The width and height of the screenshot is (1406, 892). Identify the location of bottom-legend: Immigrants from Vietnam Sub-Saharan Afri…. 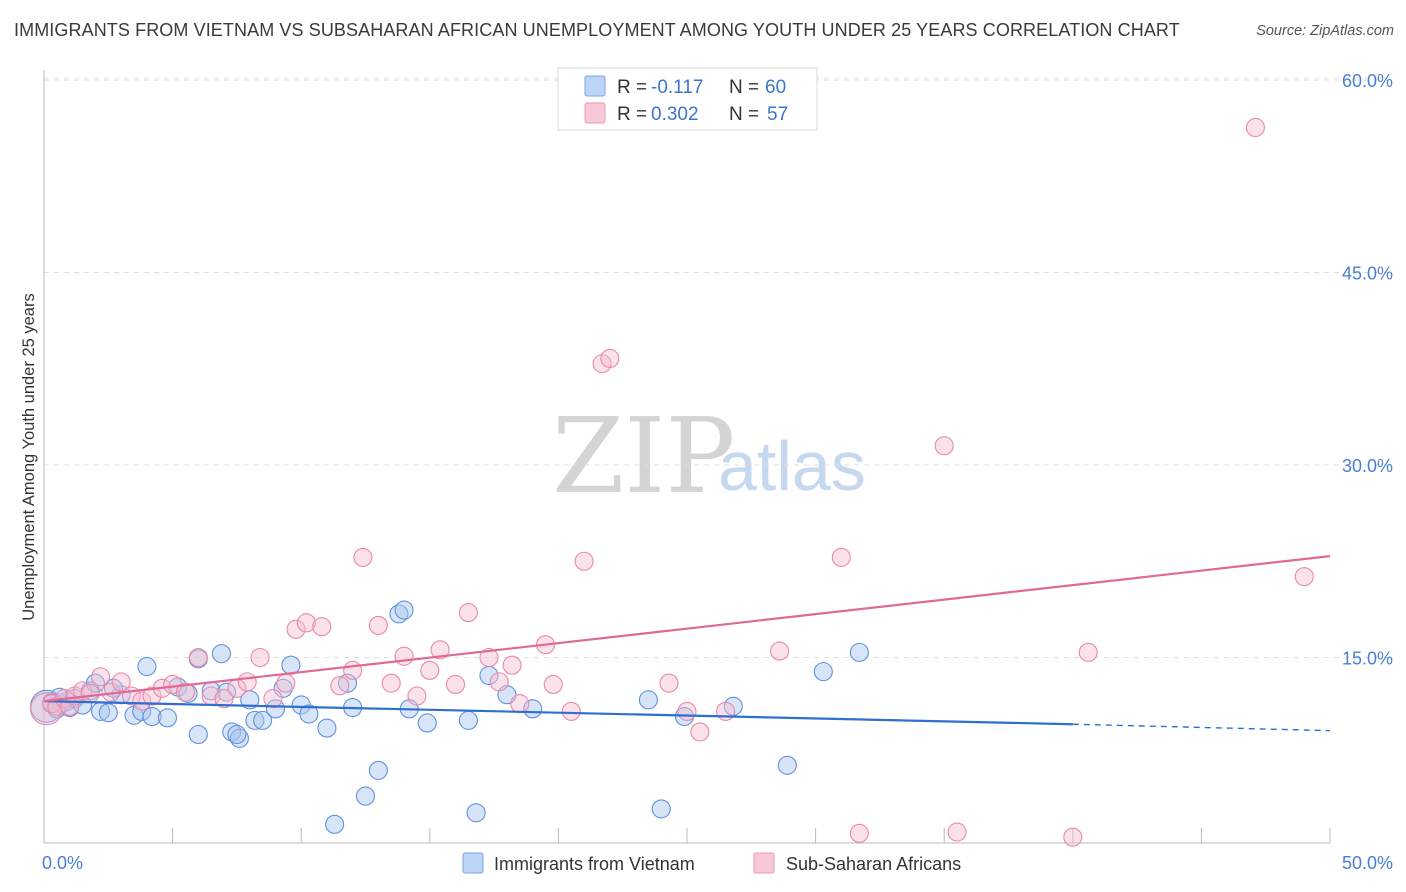
(711, 863).